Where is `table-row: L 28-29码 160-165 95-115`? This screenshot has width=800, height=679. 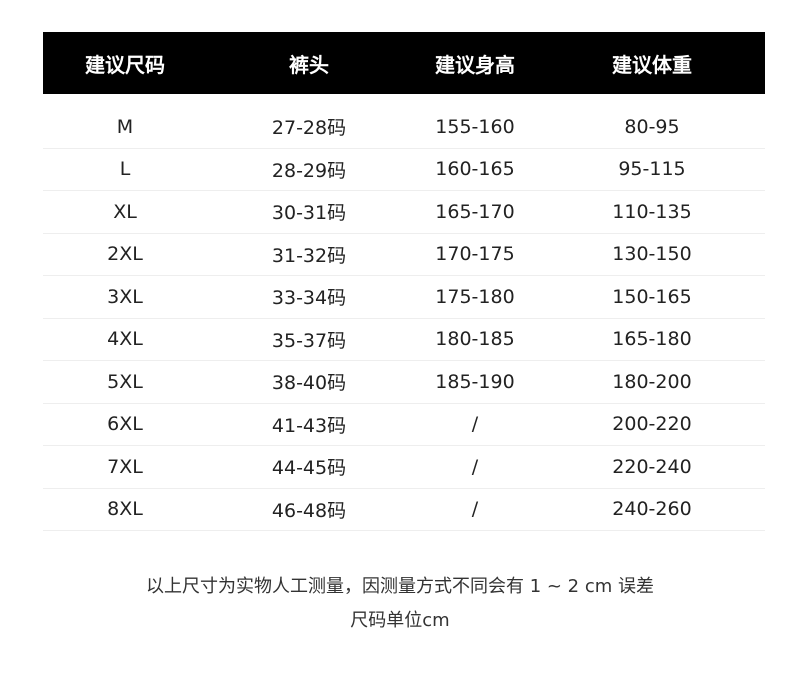
table-row: L 28-29码 160-165 95-115 is located at coordinates (404, 170).